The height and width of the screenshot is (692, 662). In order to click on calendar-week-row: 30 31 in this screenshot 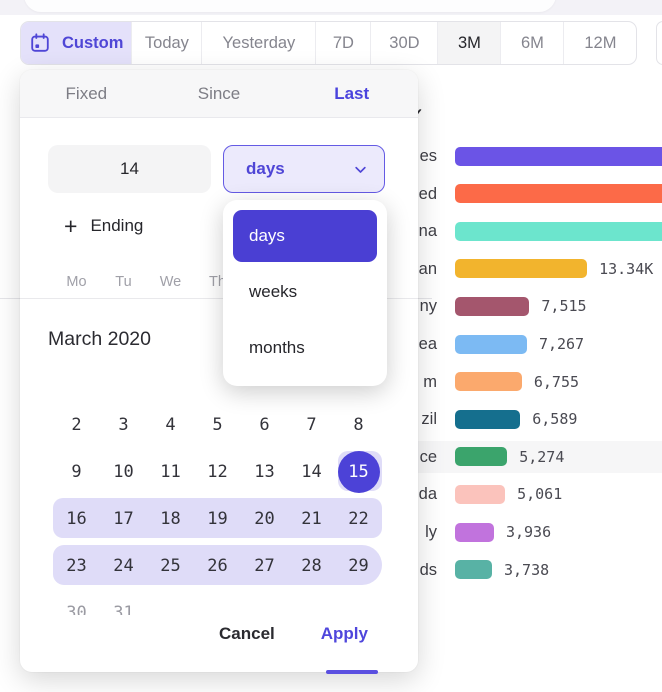, I will do `click(217, 602)`.